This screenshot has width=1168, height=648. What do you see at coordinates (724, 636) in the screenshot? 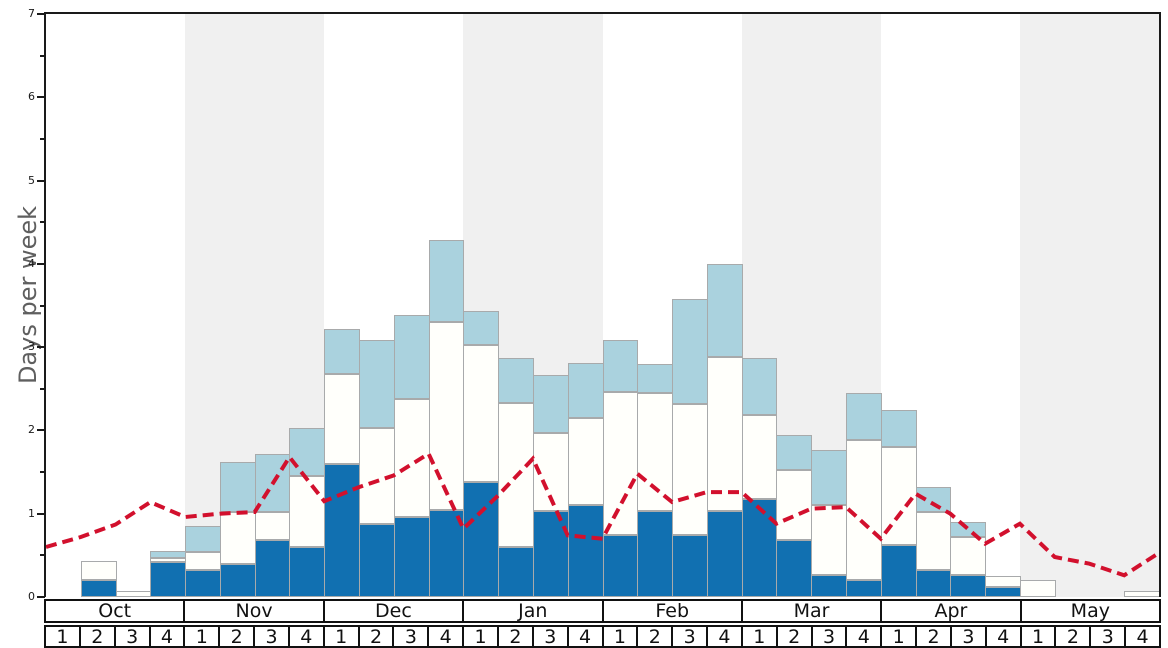
I see `week-cell-Feb-4: 4` at bounding box center [724, 636].